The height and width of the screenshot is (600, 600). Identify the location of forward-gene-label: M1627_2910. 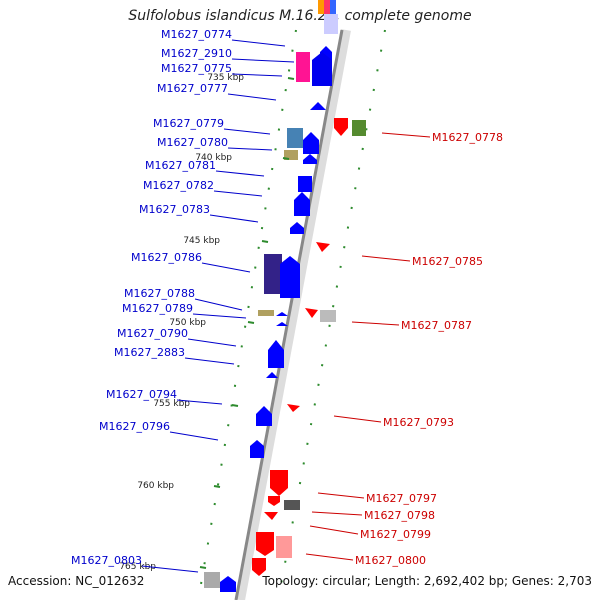
(228, 55).